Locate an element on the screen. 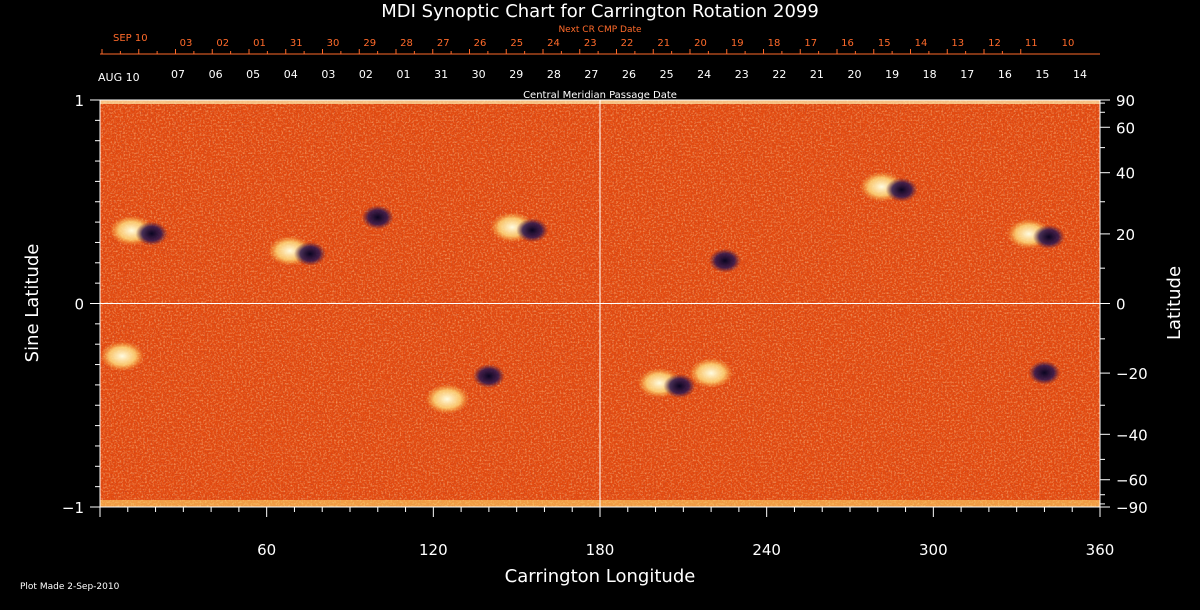 The image size is (1200, 610). y-axis-right-title: Latitude is located at coordinates (1174, 303).